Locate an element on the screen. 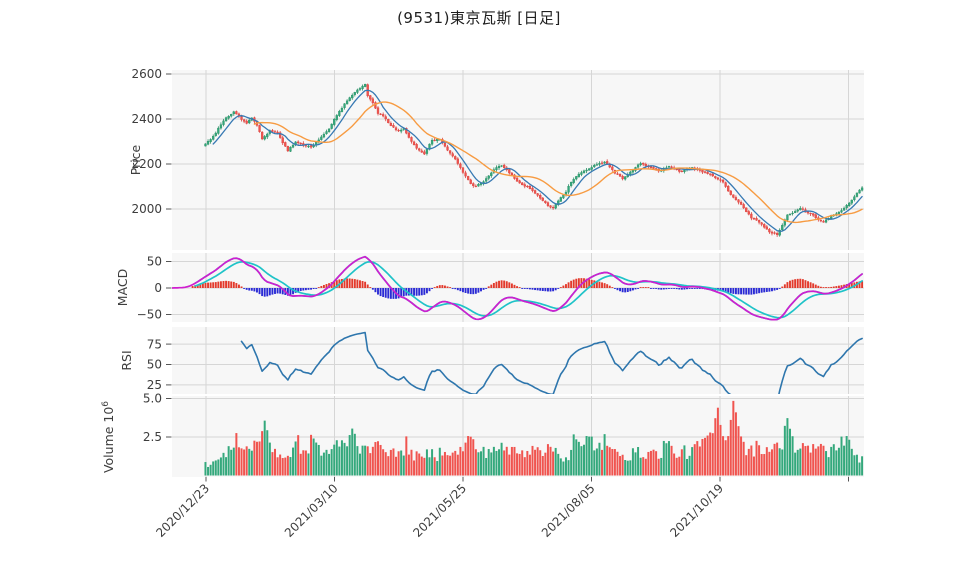 This screenshot has height=575, width=958. rsi-line is located at coordinates (551, 362).